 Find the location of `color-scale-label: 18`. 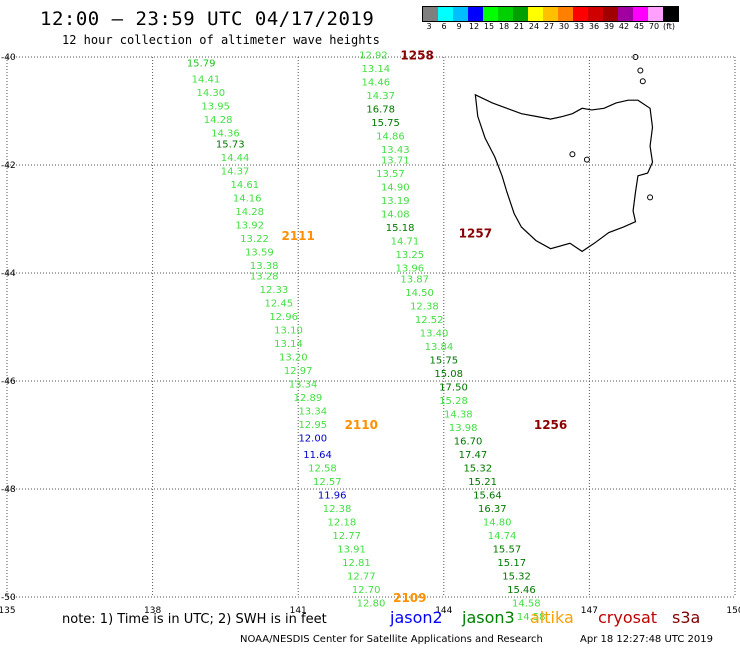

color-scale-label: 18 is located at coordinates (504, 26).